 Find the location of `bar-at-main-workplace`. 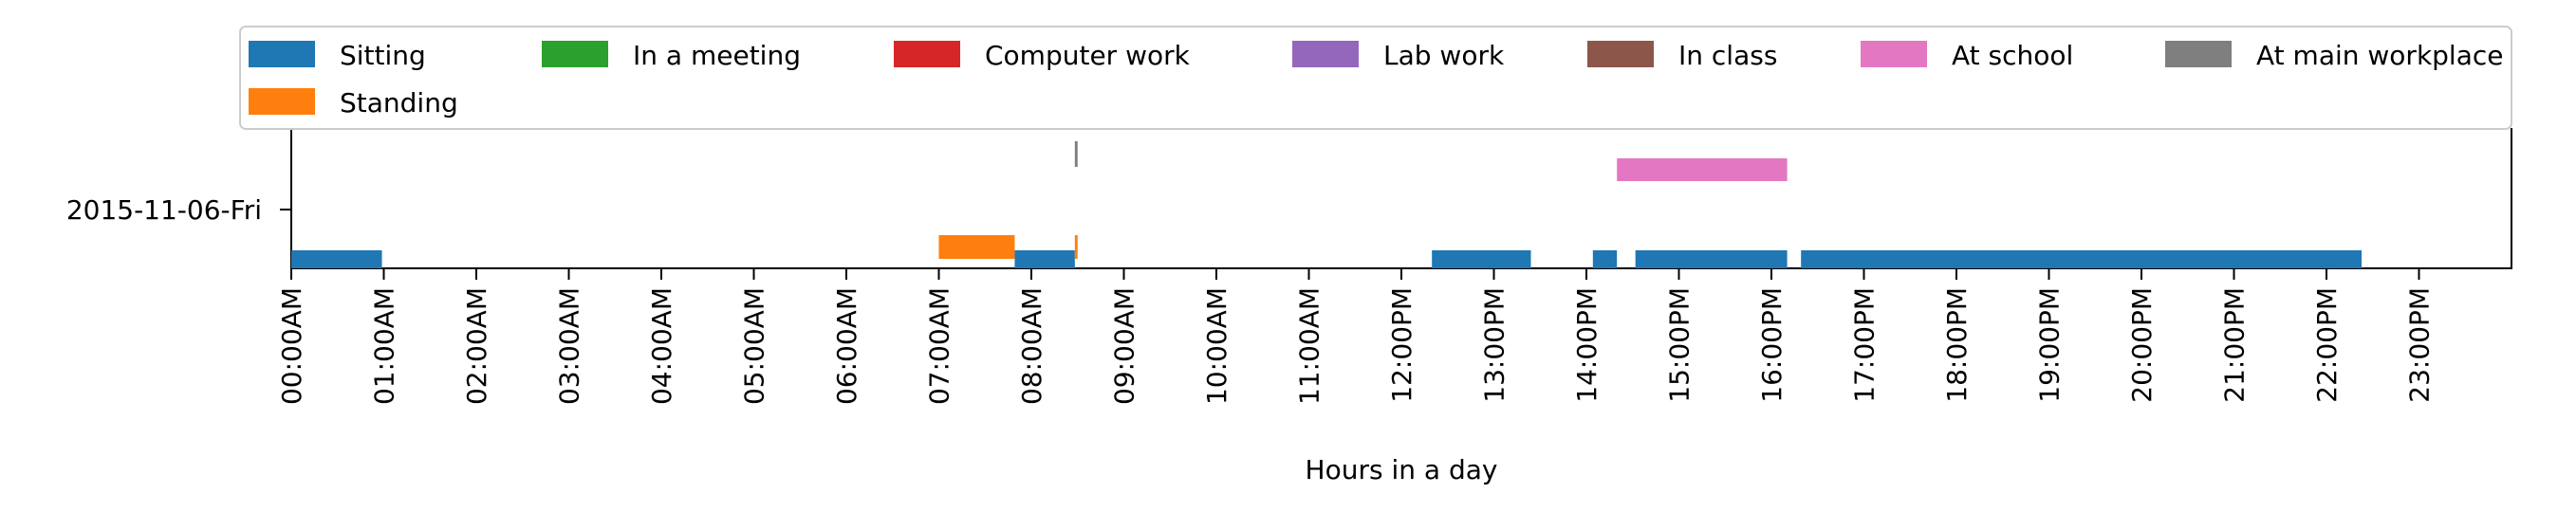

bar-at-main-workplace is located at coordinates (1076, 154).